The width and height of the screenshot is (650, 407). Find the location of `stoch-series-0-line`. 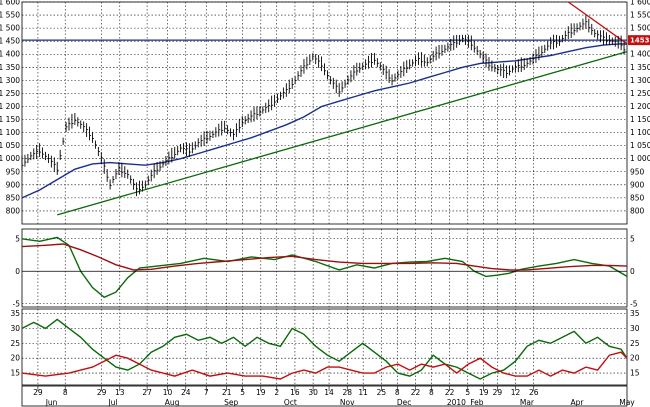

stoch-series-0-line is located at coordinates (324, 349).